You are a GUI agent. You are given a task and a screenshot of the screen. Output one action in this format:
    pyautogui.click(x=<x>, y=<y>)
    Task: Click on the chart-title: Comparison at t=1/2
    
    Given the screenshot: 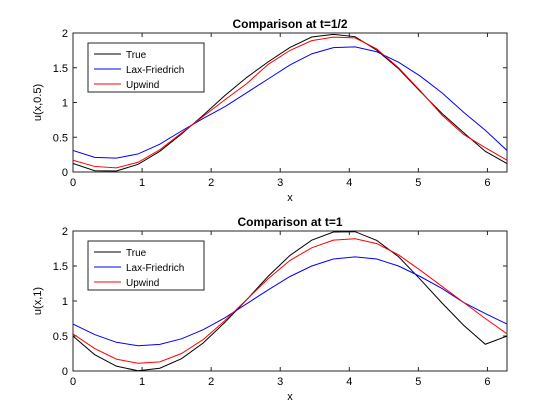 What is the action you would take?
    pyautogui.click(x=289, y=24)
    